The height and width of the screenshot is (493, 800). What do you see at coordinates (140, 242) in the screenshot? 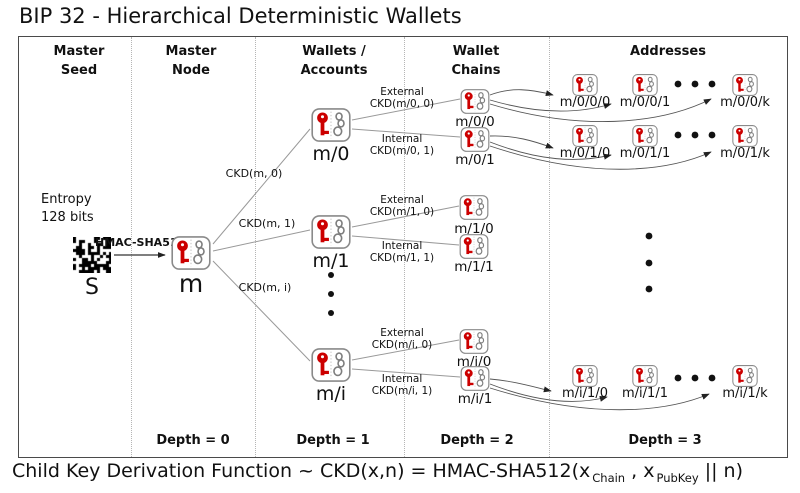
I see `hmac-edge-label: HMAC-SHA512` at bounding box center [140, 242].